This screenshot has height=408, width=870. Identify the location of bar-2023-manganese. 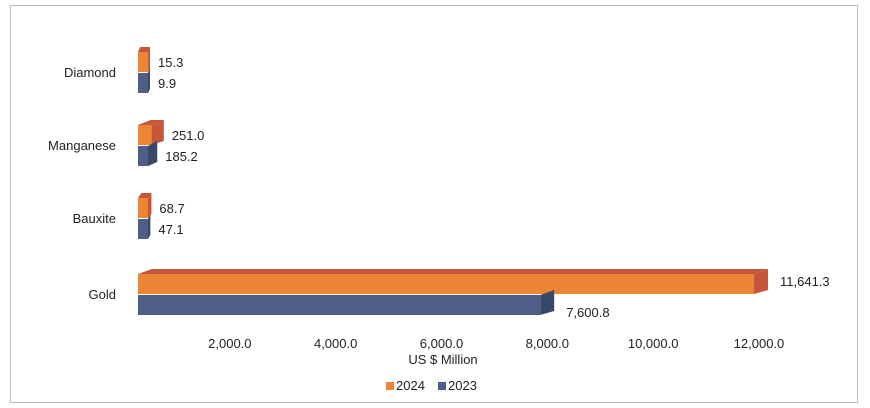
(143, 156).